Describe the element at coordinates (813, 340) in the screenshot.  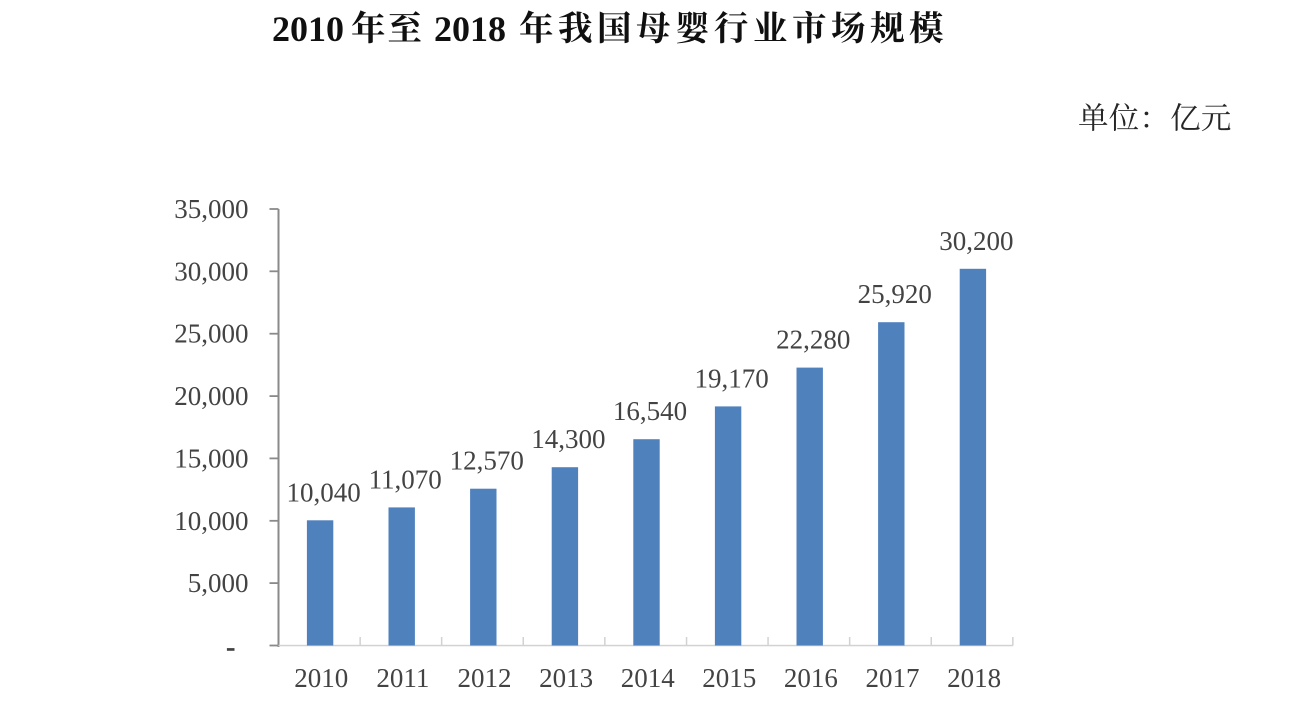
I see `svg-text: 22,280` at that location.